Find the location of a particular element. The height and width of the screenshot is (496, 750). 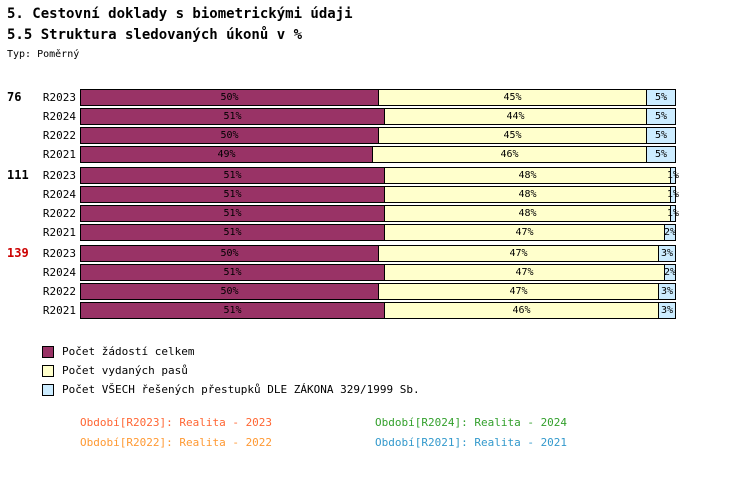

period-footnote: Období[R2022]: Realita - 2022 is located at coordinates (176, 442).